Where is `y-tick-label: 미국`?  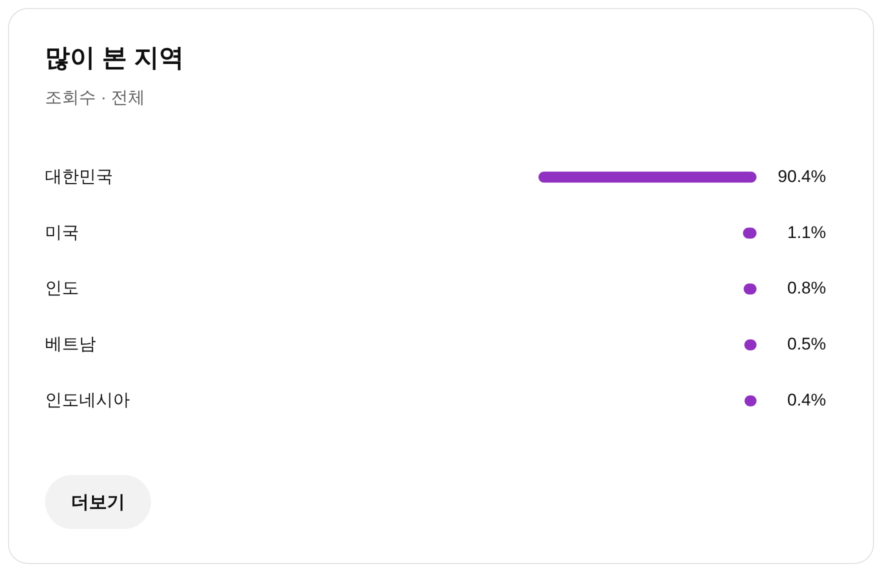 y-tick-label: 미국 is located at coordinates (62, 232).